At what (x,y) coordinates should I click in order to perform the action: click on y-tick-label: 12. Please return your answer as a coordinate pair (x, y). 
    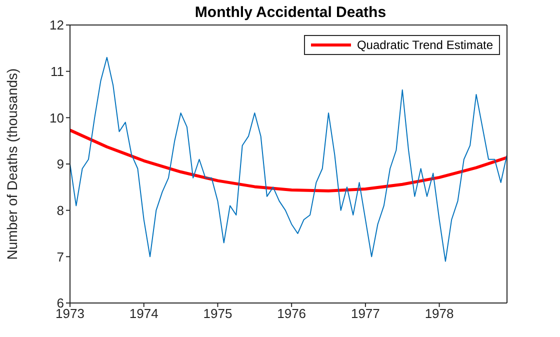
    Looking at the image, I should click on (57, 25).